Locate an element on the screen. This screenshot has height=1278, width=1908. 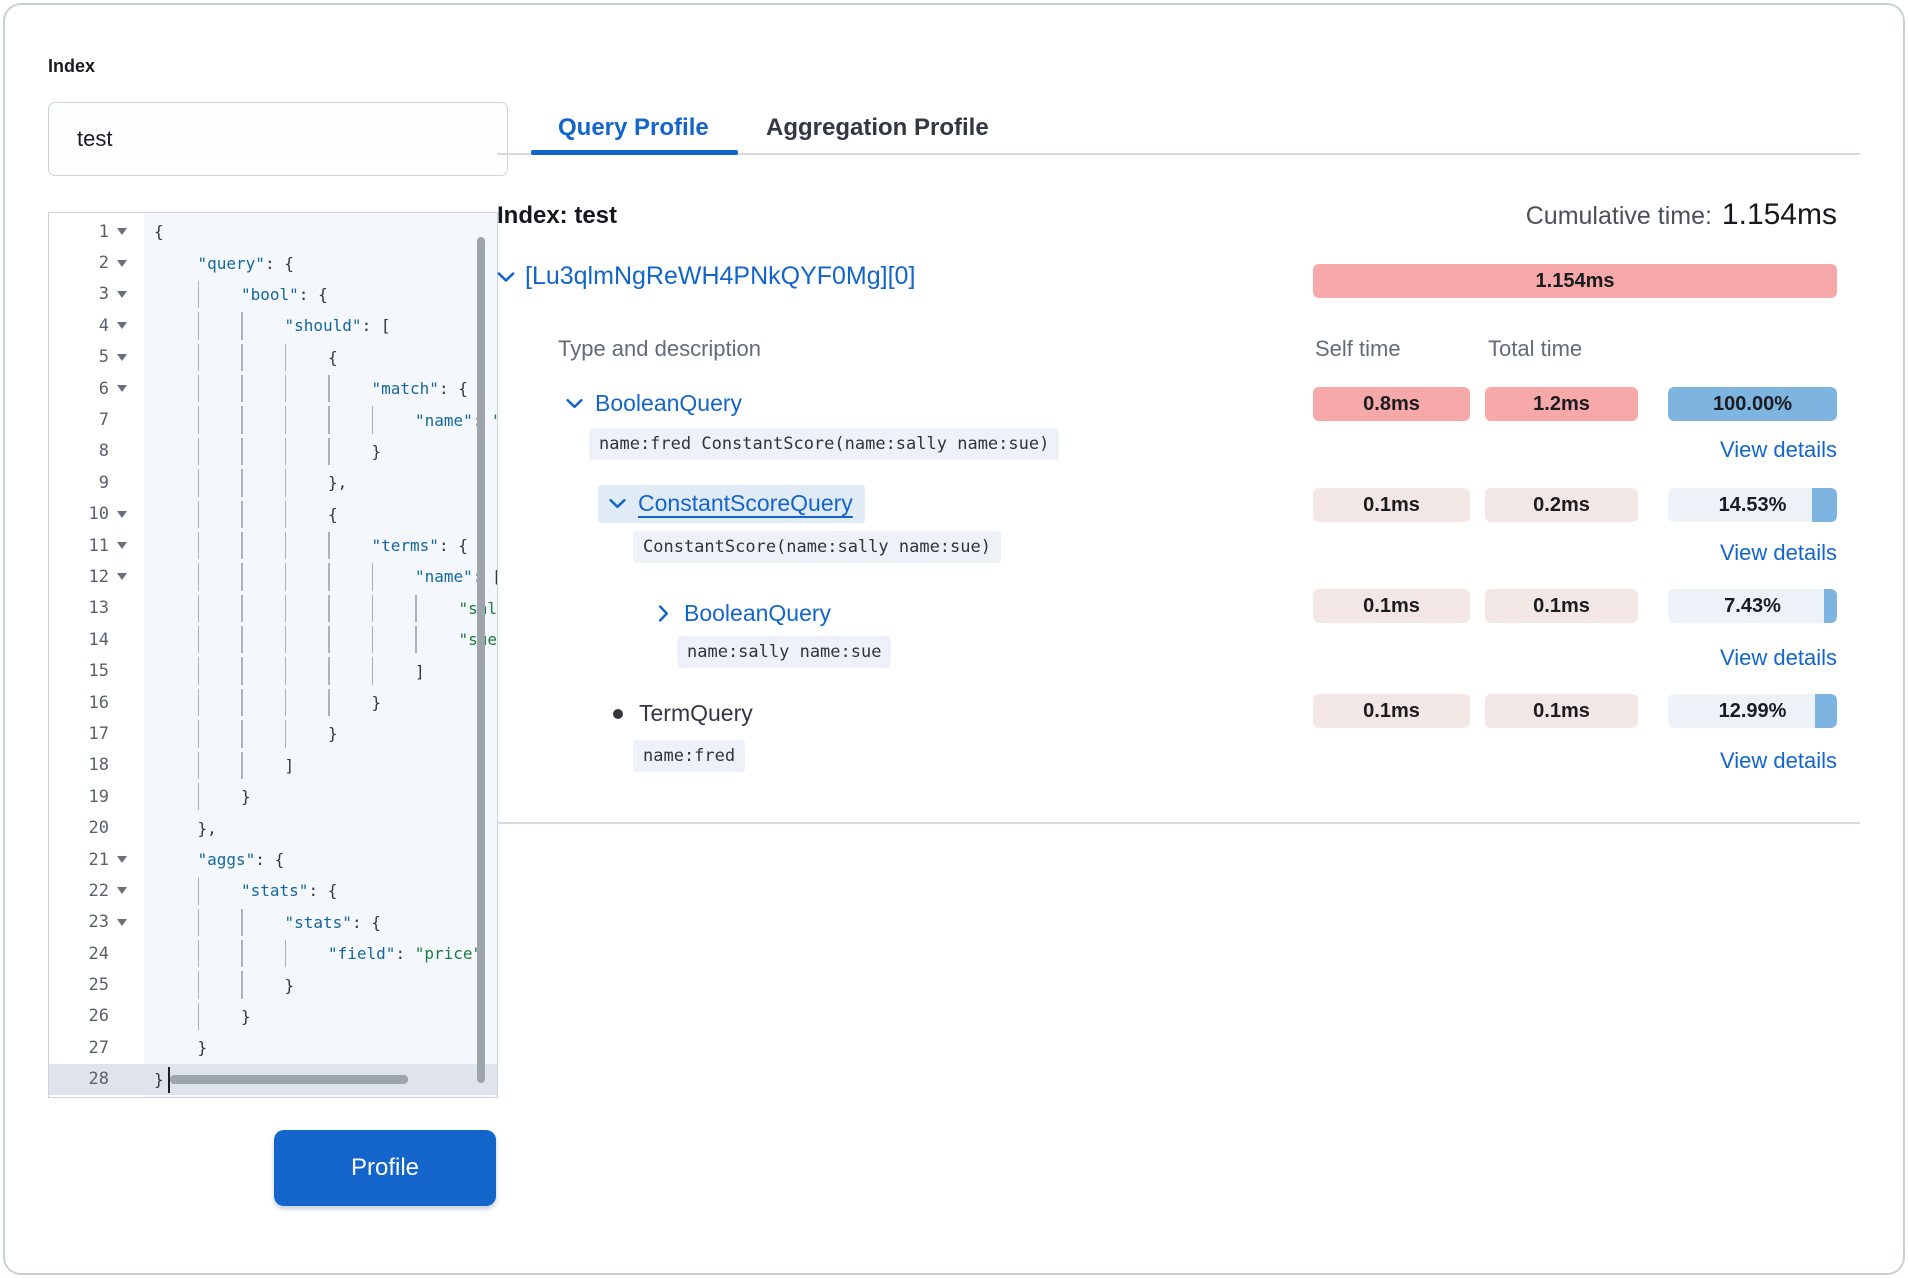
tab-aggregation-profile: Aggregation Profile is located at coordinates (877, 127).